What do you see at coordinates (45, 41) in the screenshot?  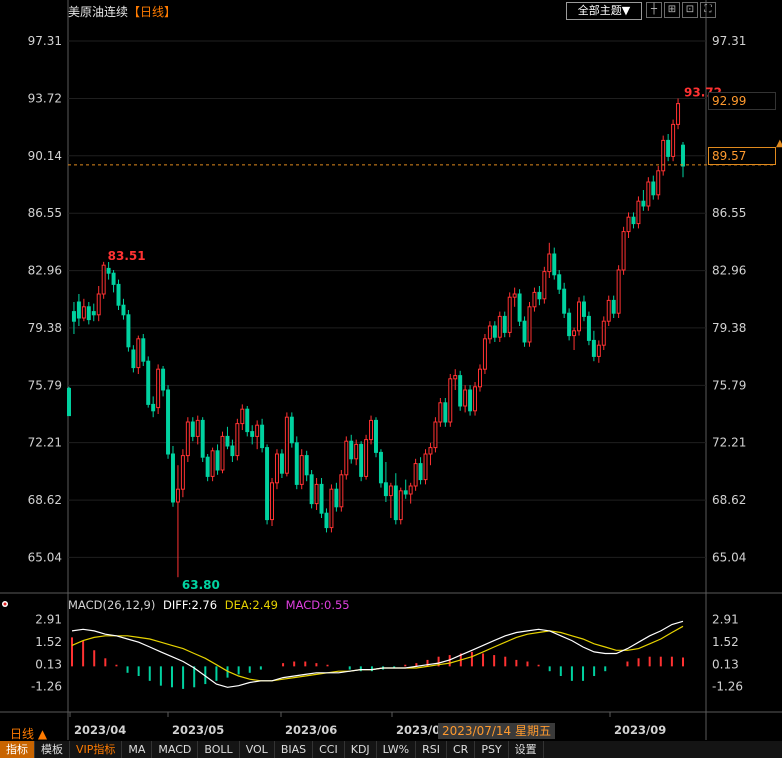 I see `y-tick-label-left: 97.31` at bounding box center [45, 41].